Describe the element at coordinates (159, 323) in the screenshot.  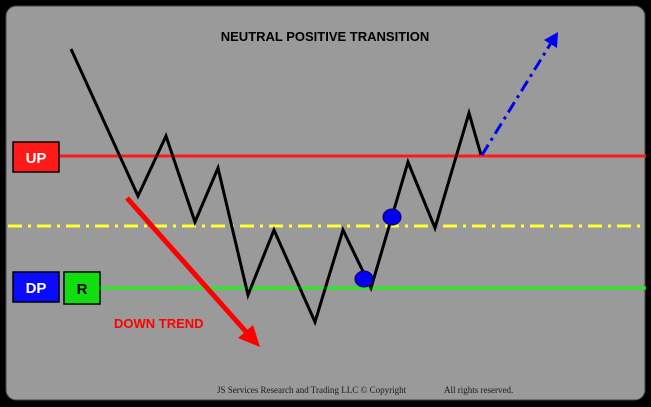
I see `down-trend-label: DOWN TREND` at that location.